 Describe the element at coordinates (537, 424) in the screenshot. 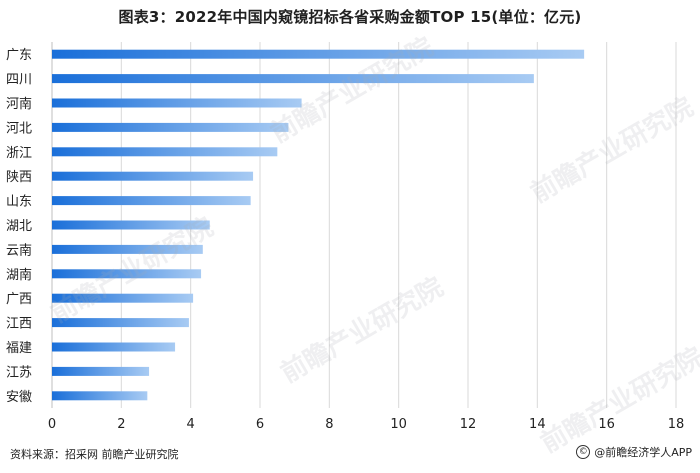

I see `x-tick-label: 14` at that location.